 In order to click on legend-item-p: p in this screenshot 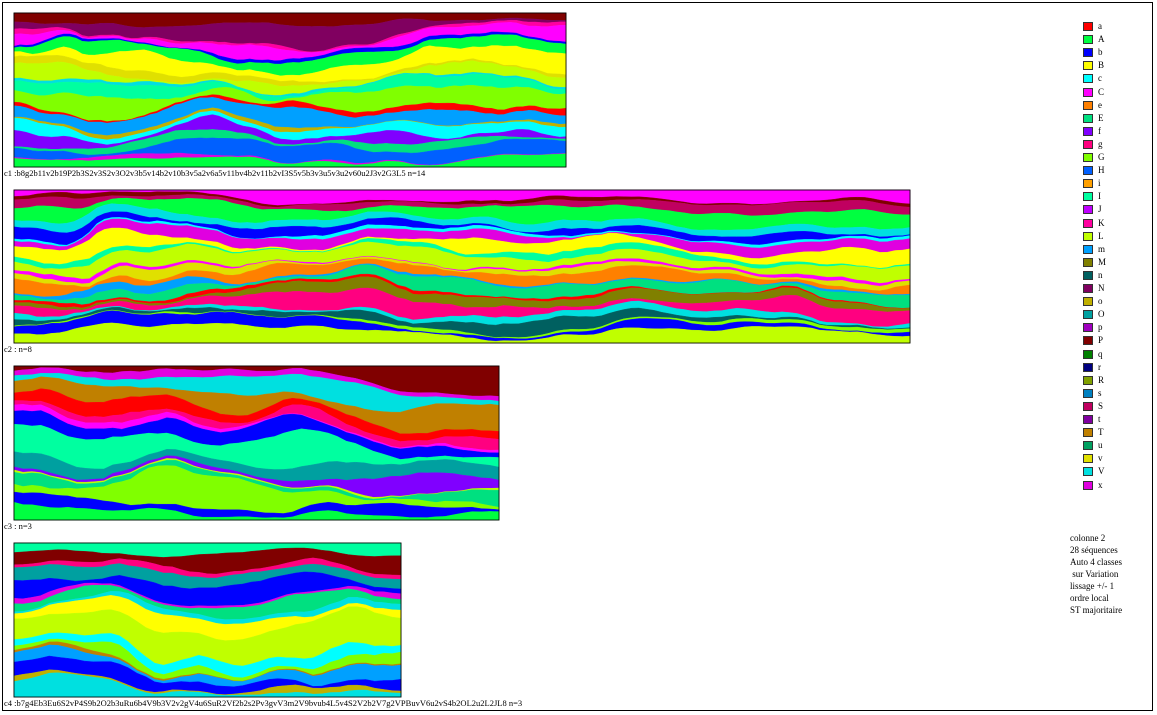, I will do `click(1103, 327)`.